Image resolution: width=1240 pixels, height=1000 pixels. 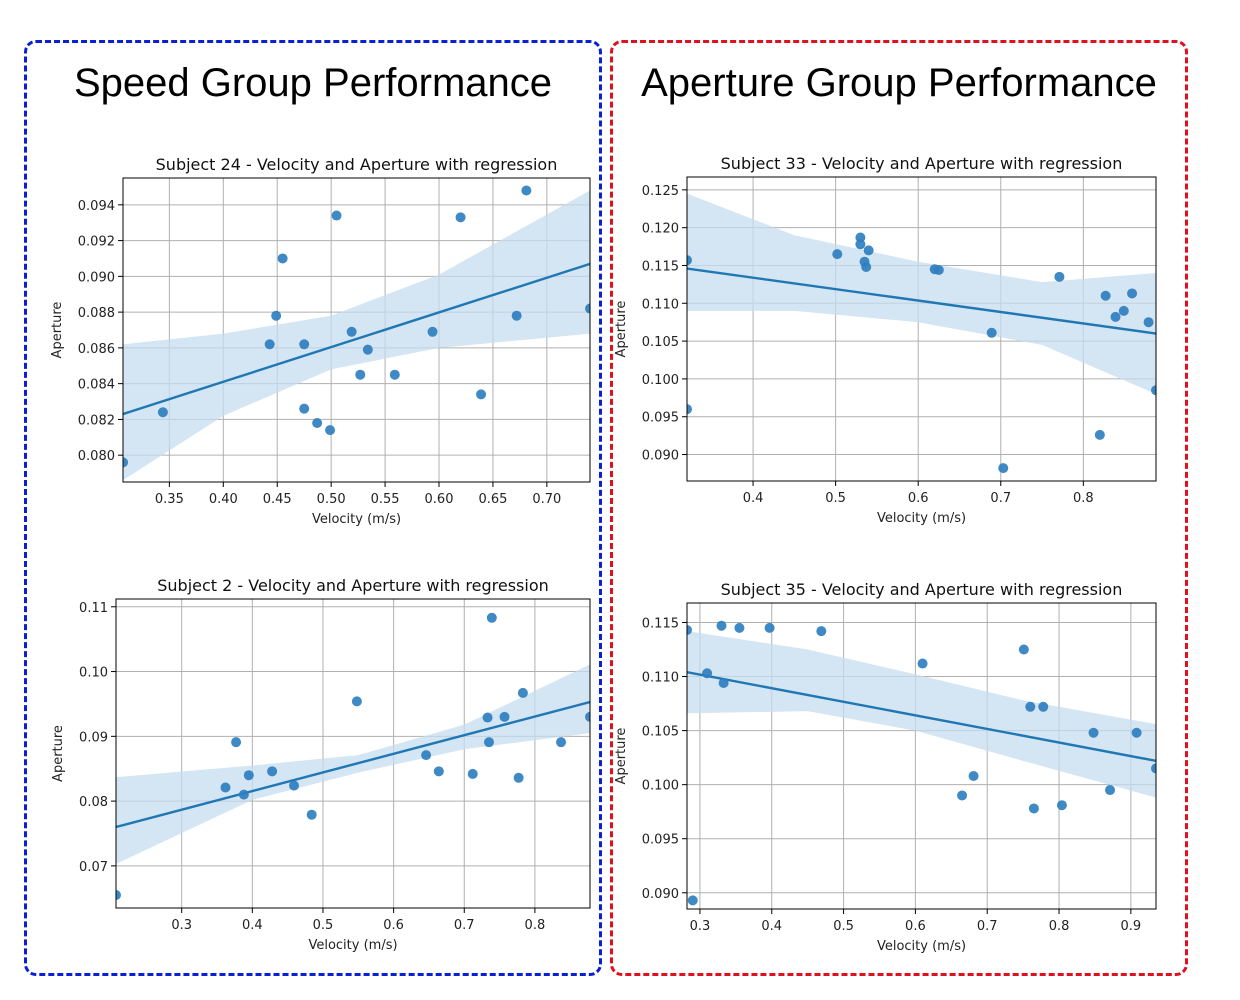 I want to click on y-tick-label: 0.125, so click(x=660, y=191).